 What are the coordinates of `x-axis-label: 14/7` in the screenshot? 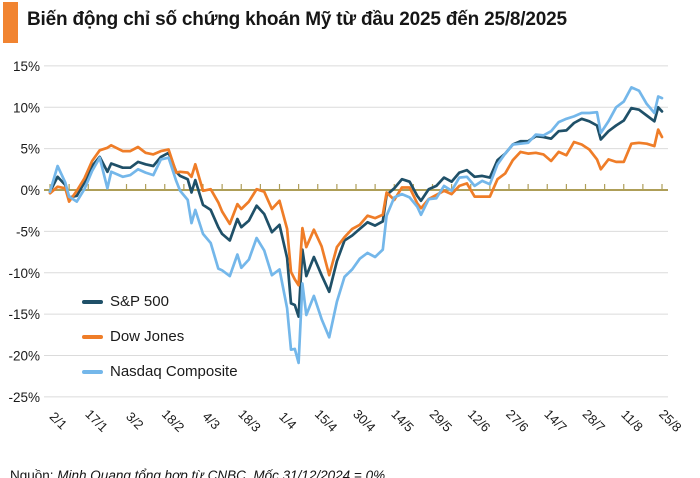 It's located at (555, 420).